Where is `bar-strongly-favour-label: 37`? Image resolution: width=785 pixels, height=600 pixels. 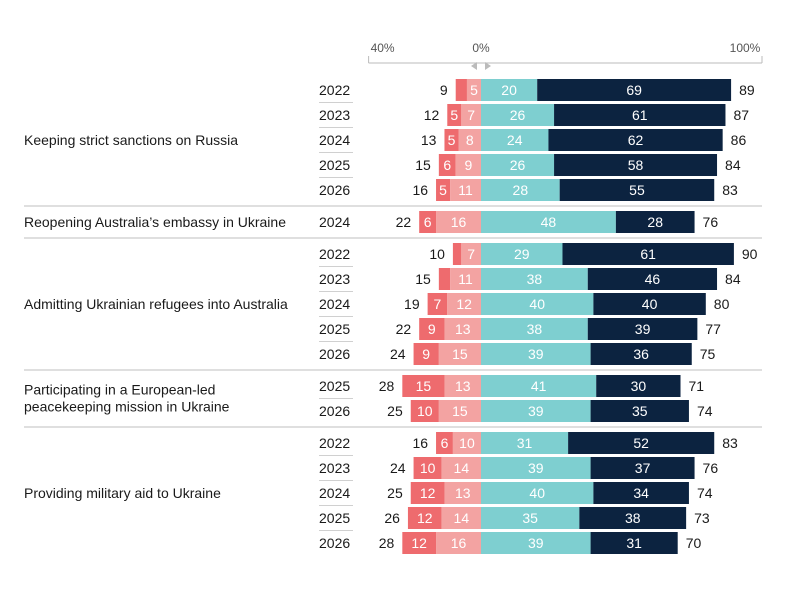 bar-strongly-favour-label: 37 is located at coordinates (643, 468).